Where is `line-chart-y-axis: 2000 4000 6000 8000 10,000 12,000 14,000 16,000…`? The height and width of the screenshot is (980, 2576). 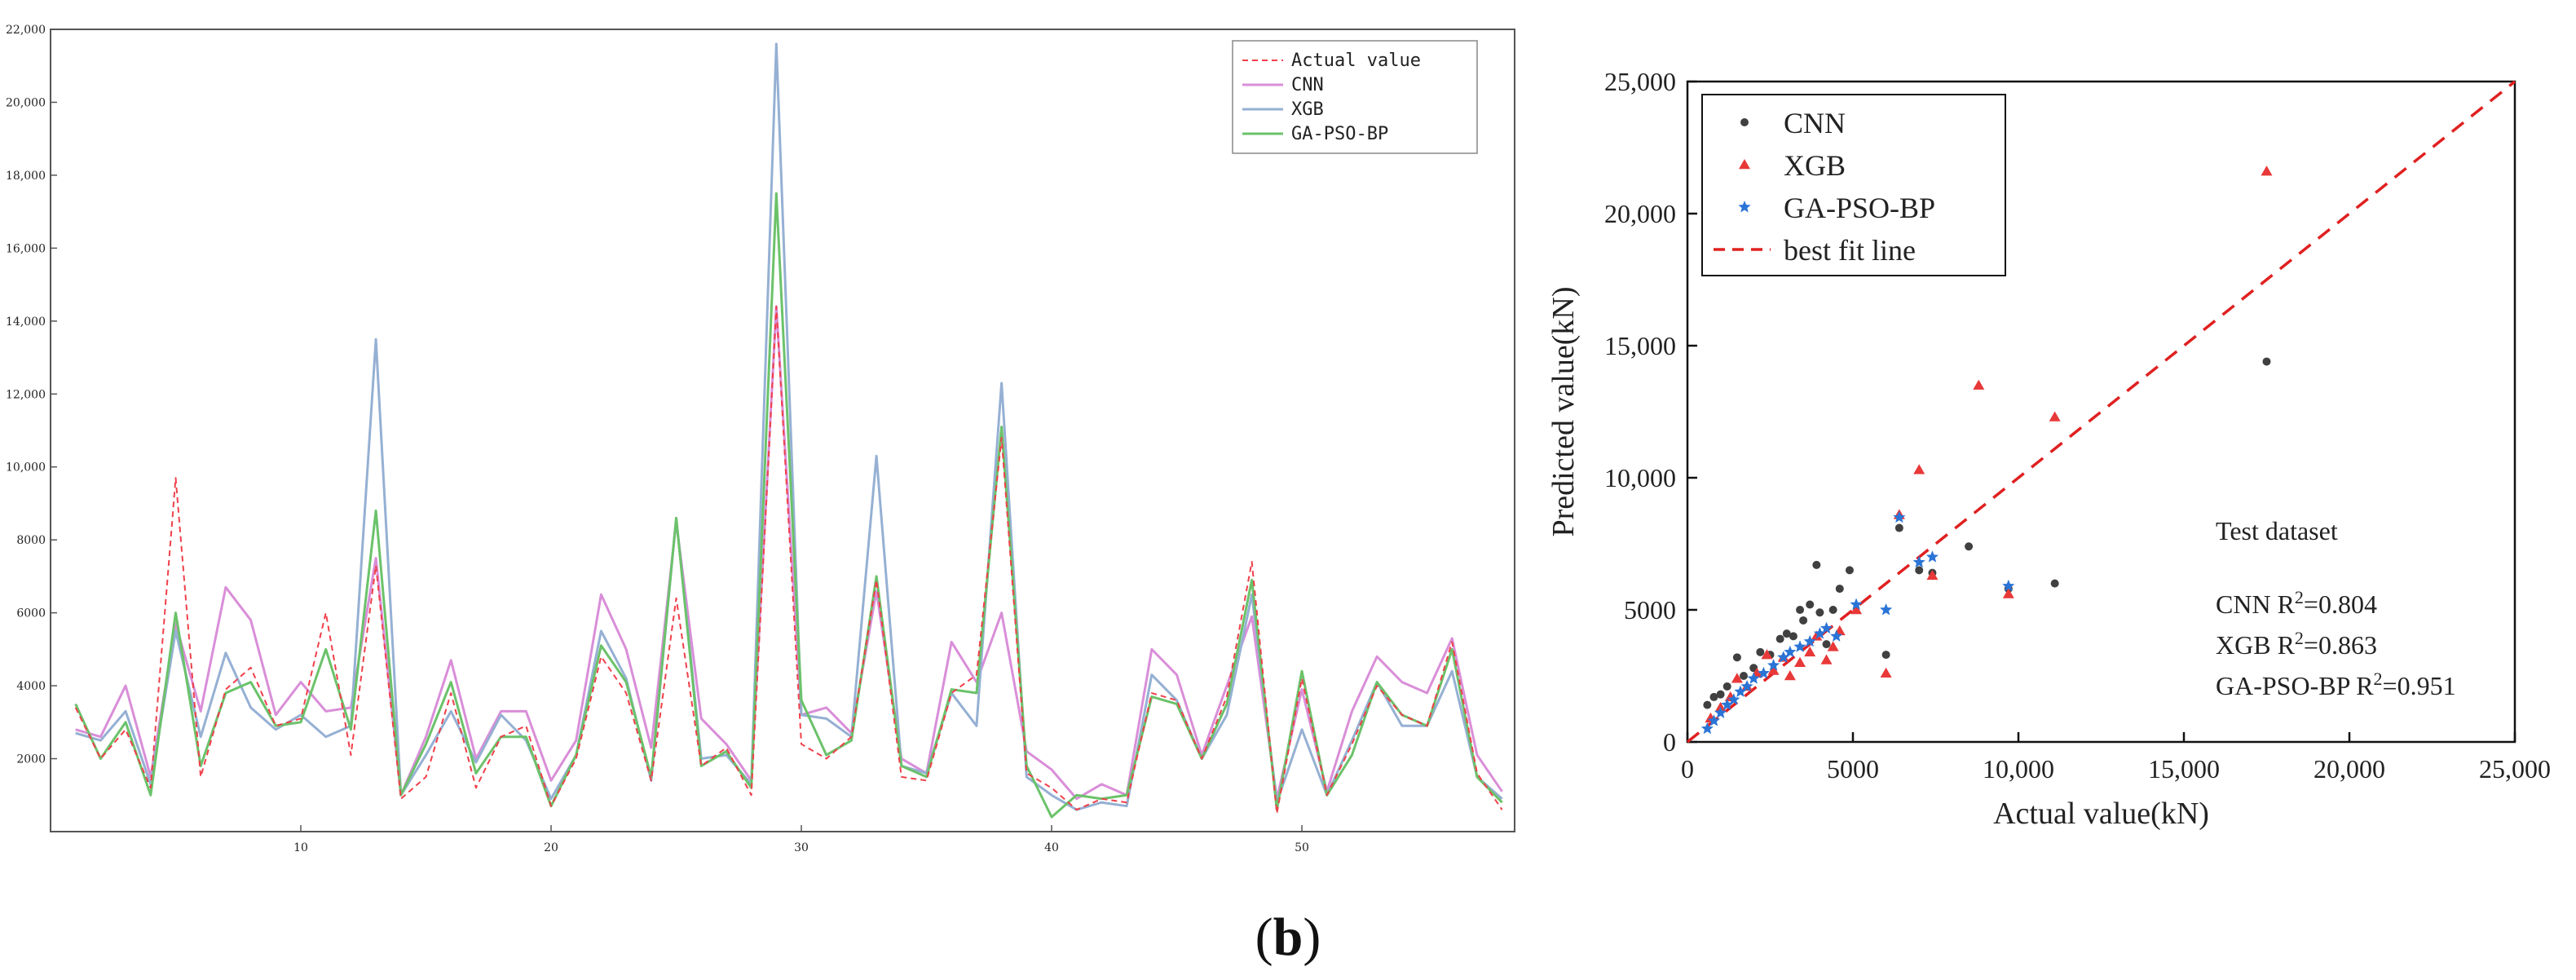 line-chart-y-axis: 2000 4000 6000 8000 10,000 12,000 14,000 16,000… is located at coordinates (31, 395).